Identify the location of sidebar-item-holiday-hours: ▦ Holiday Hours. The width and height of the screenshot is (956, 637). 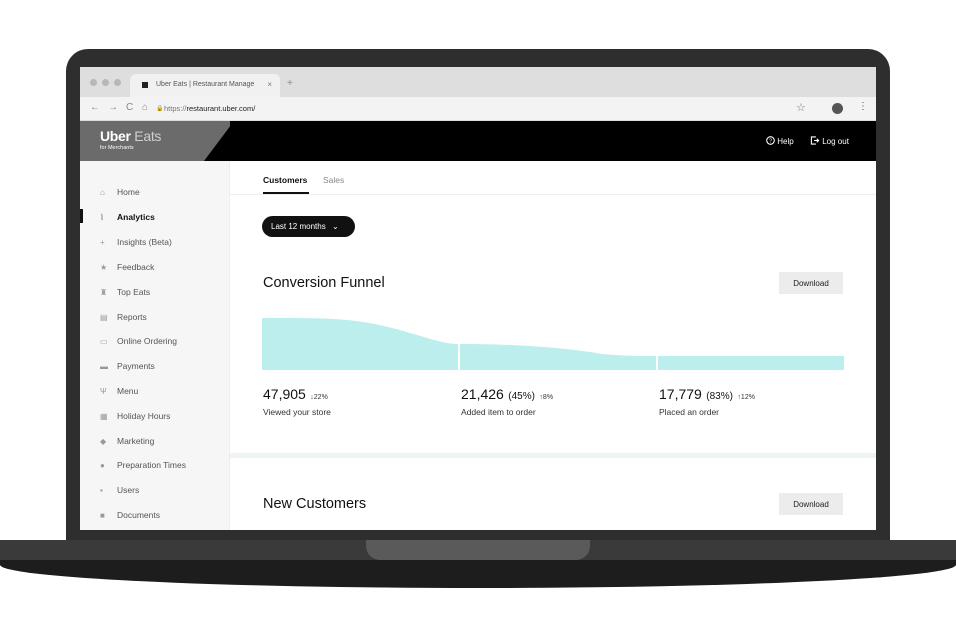
(135, 416).